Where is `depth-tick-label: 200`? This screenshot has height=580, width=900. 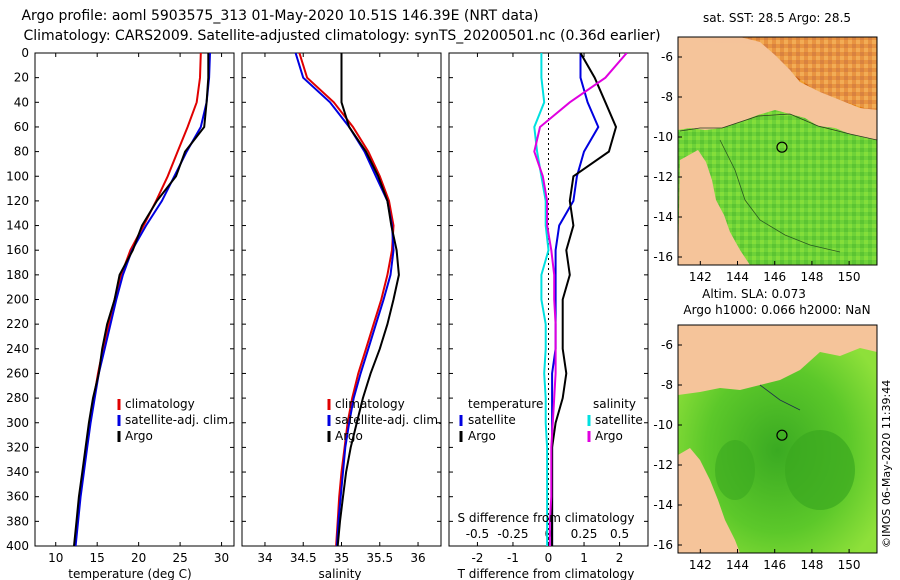
depth-tick-label: 200 is located at coordinates (17, 300).